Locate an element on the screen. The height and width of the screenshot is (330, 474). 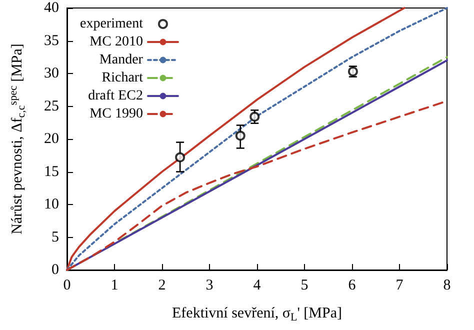
legend-label: MC 1990 is located at coordinates (116, 114).